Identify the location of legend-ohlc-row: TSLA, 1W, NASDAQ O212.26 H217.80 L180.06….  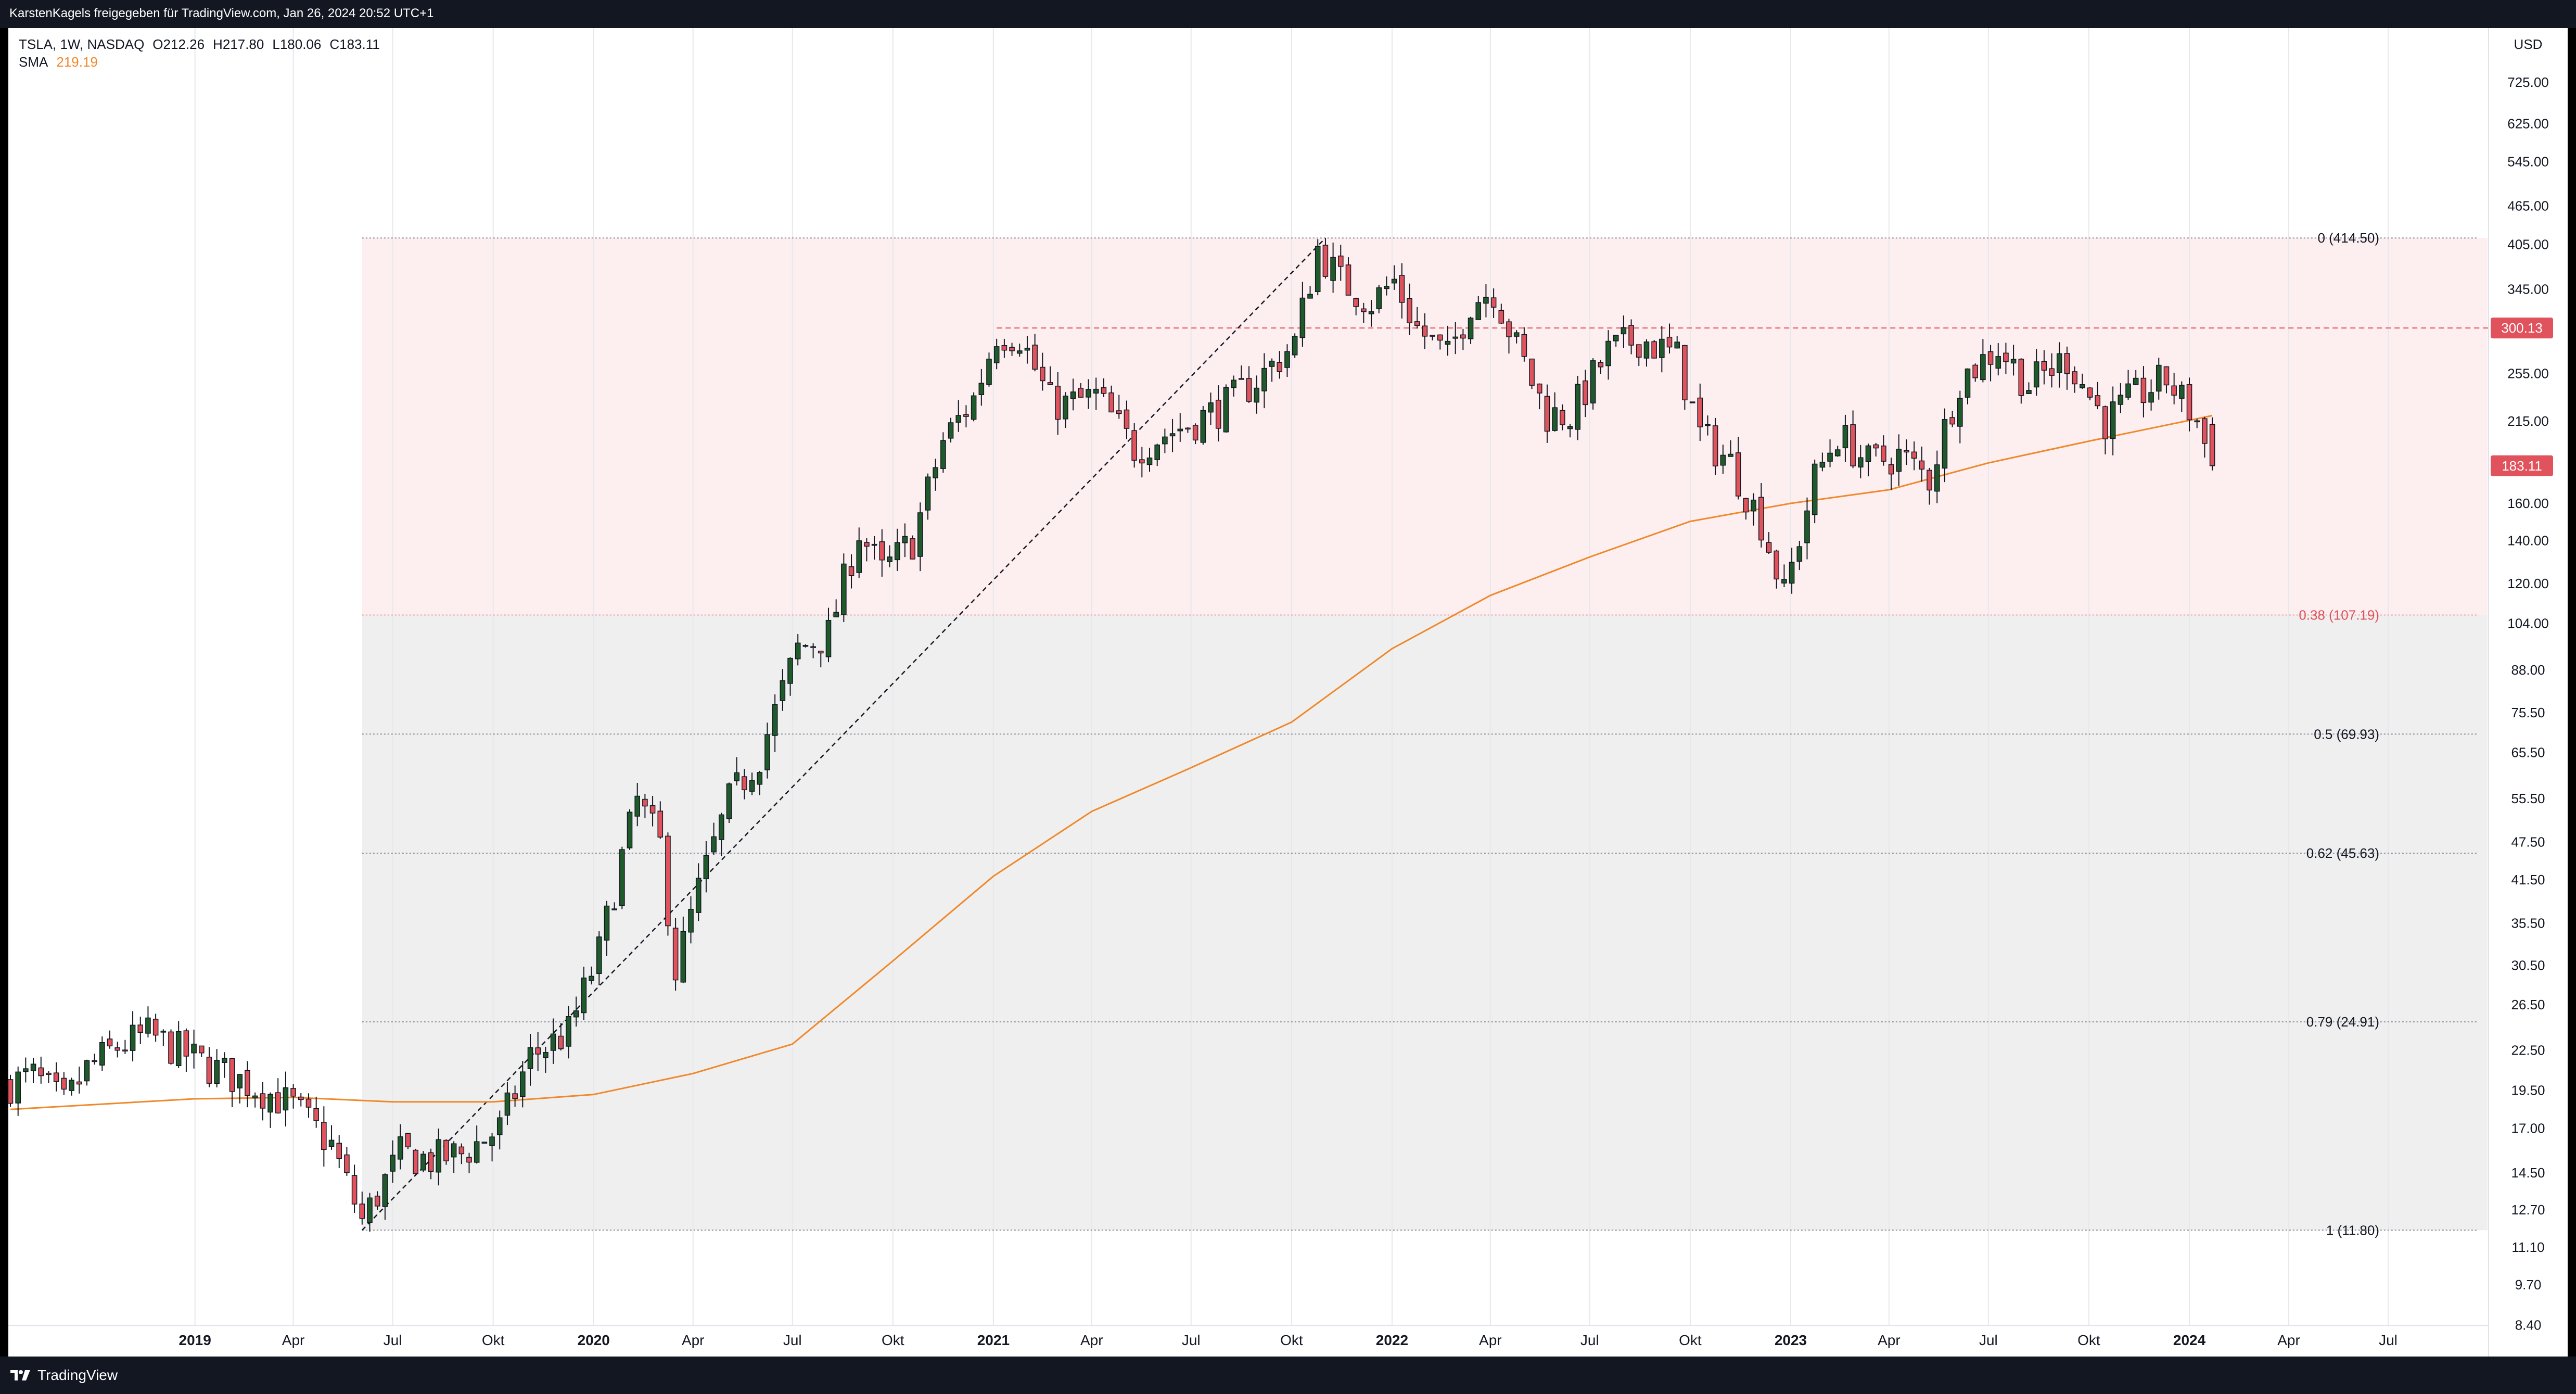
(199, 44).